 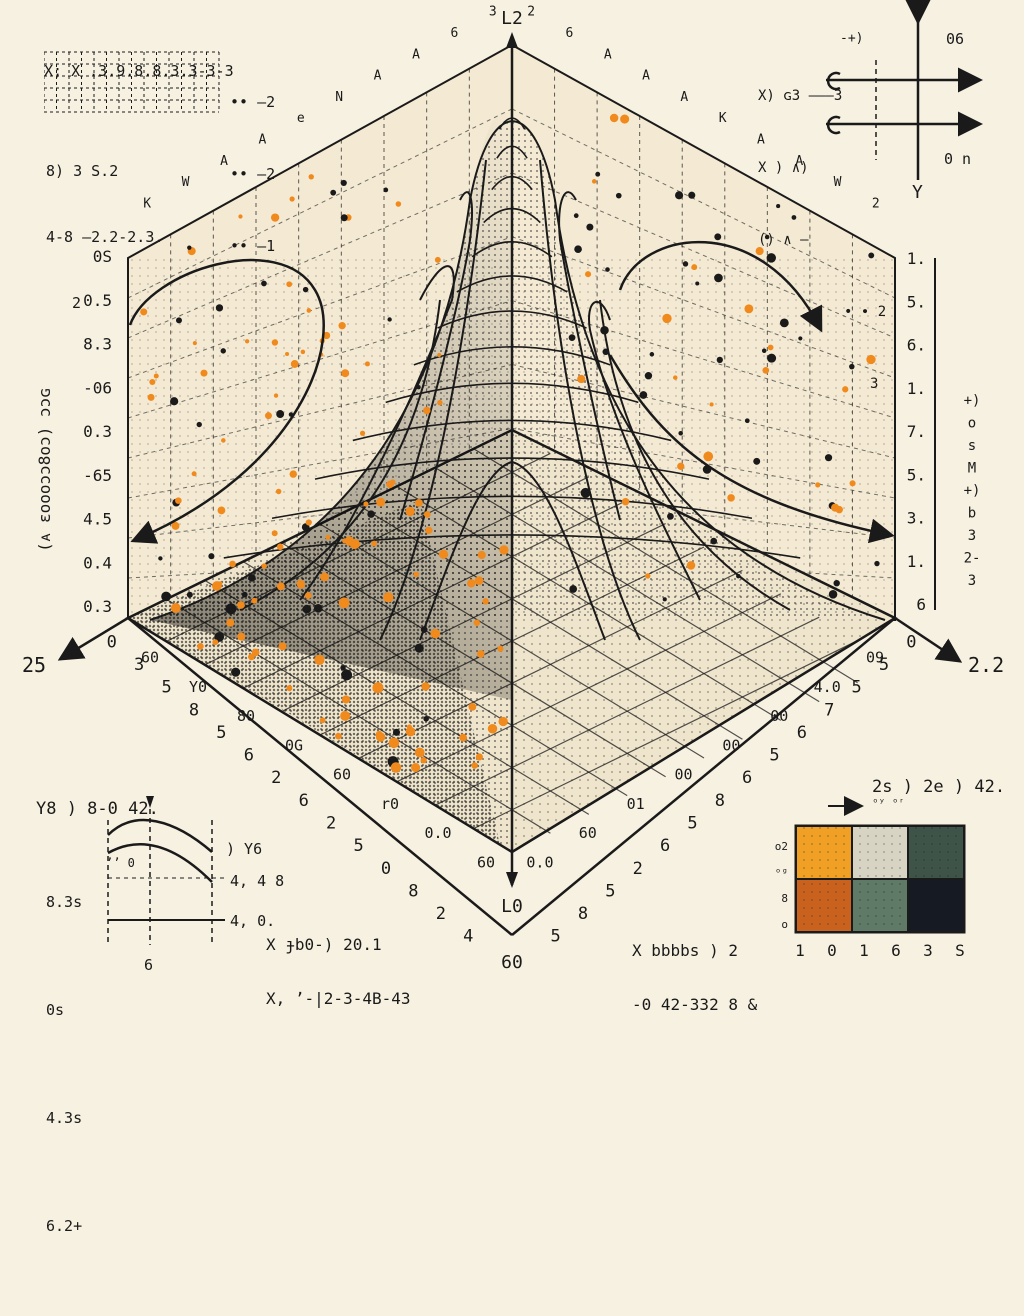 I want to click on apex-label: L2, so click(x=512, y=18).